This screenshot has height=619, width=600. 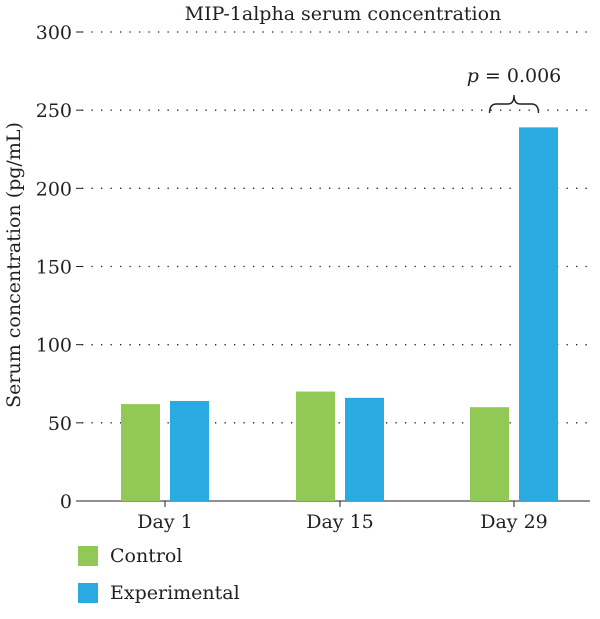 What do you see at coordinates (514, 104) in the screenshot?
I see `significance-bracket` at bounding box center [514, 104].